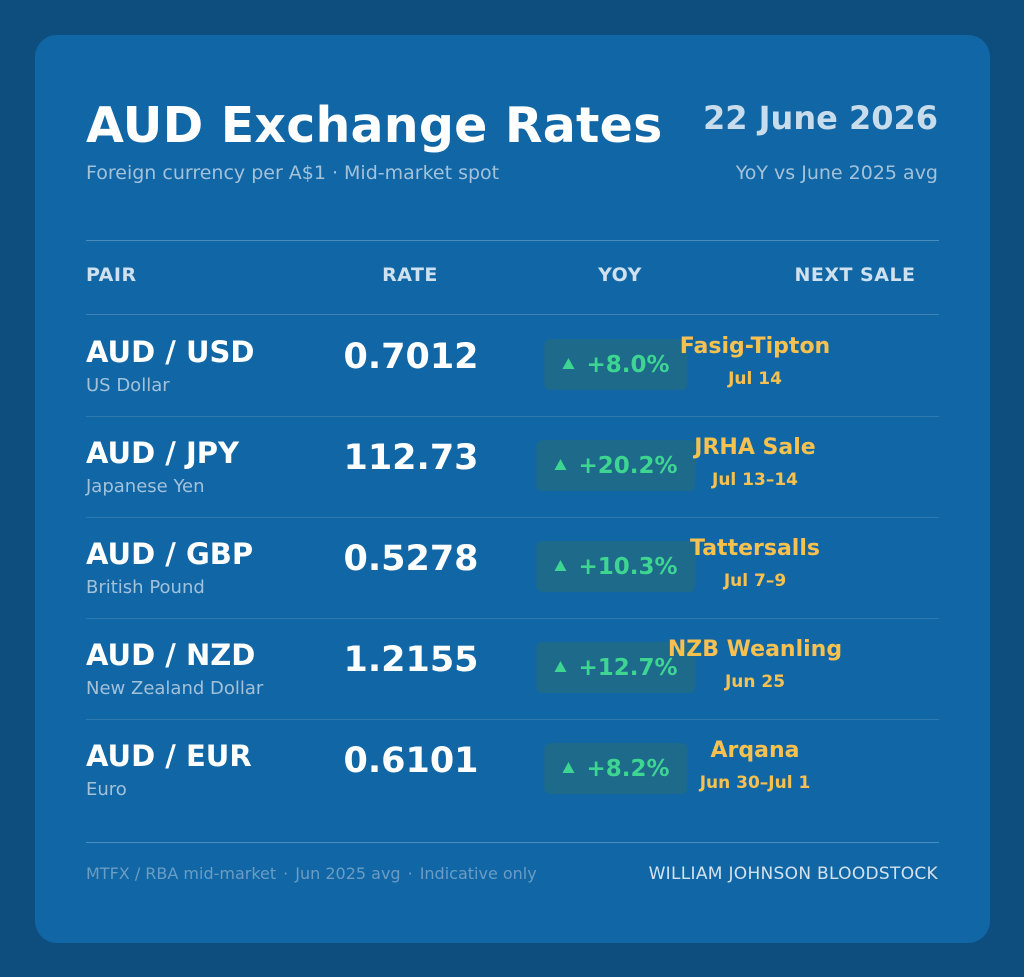 This screenshot has height=977, width=1024. What do you see at coordinates (410, 275) in the screenshot?
I see `column-header-rate: RATE` at bounding box center [410, 275].